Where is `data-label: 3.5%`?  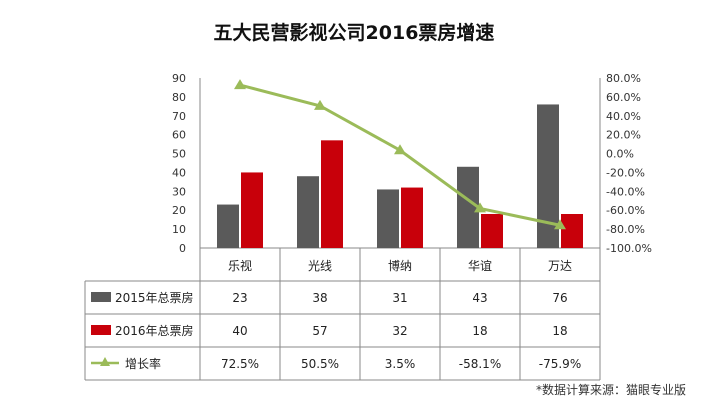
data-label: 3.5% is located at coordinates (400, 364).